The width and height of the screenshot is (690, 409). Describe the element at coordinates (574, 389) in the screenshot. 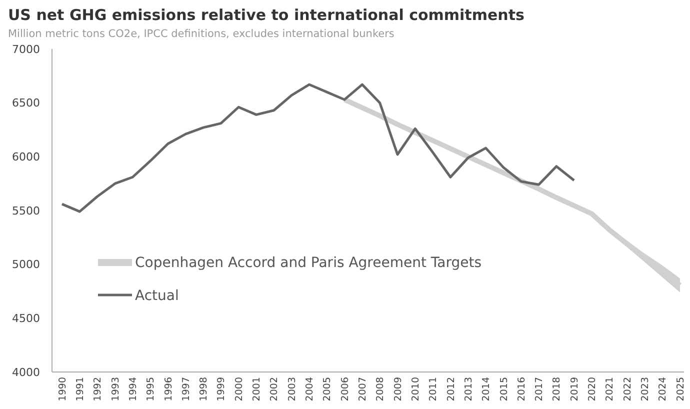

I see `x-tick-label: 2019` at that location.